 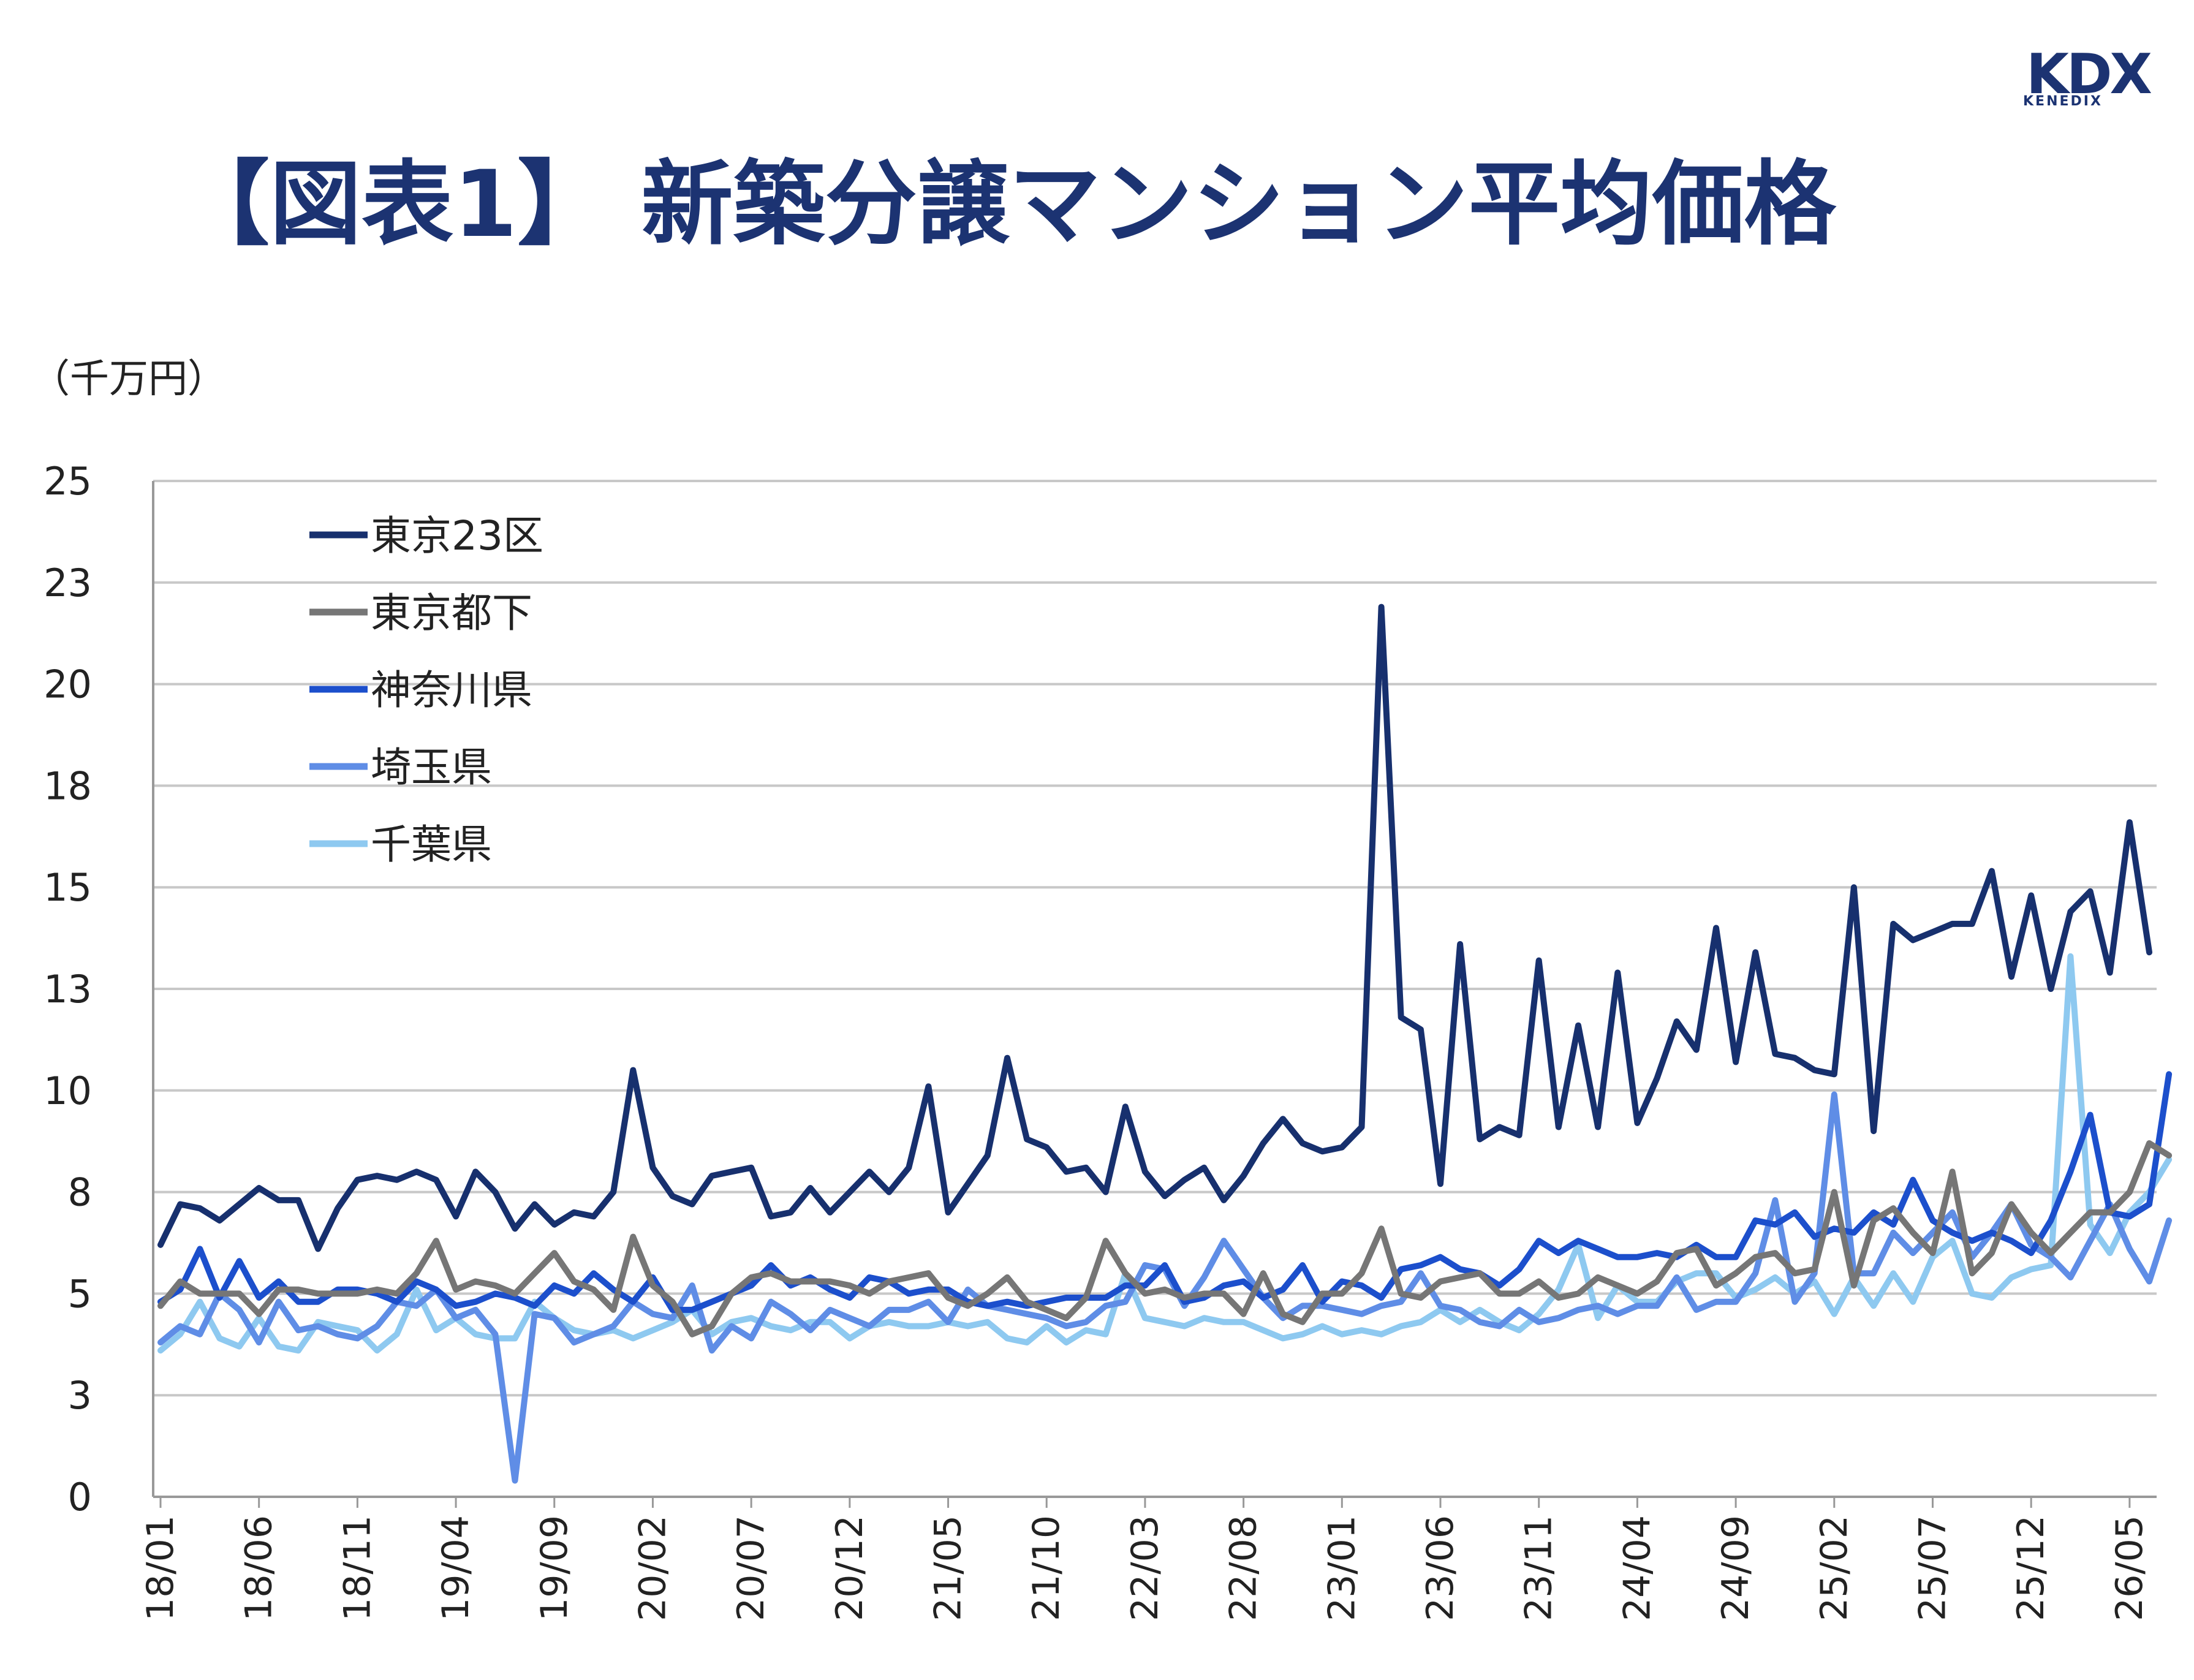 What do you see at coordinates (68, 684) in the screenshot?
I see `y-tick-label: 20` at bounding box center [68, 684].